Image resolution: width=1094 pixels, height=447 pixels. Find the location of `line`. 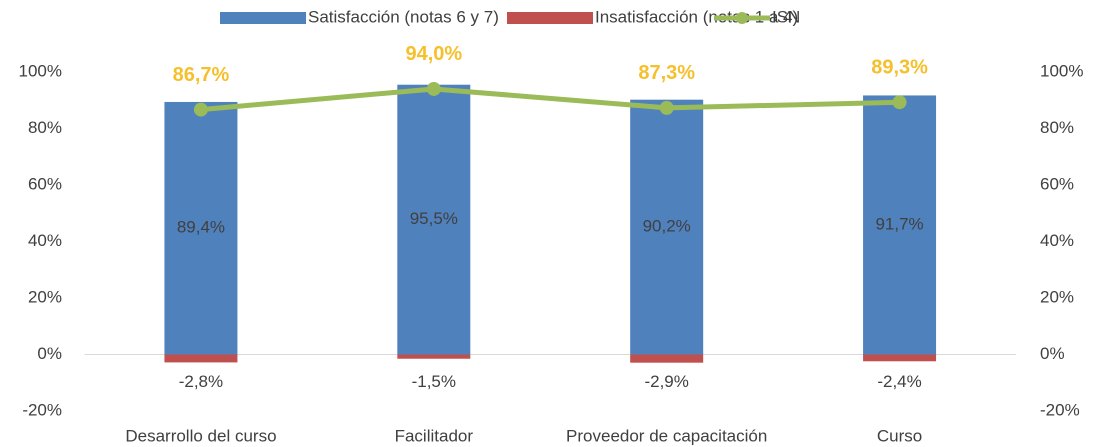

line is located at coordinates (550, 99).